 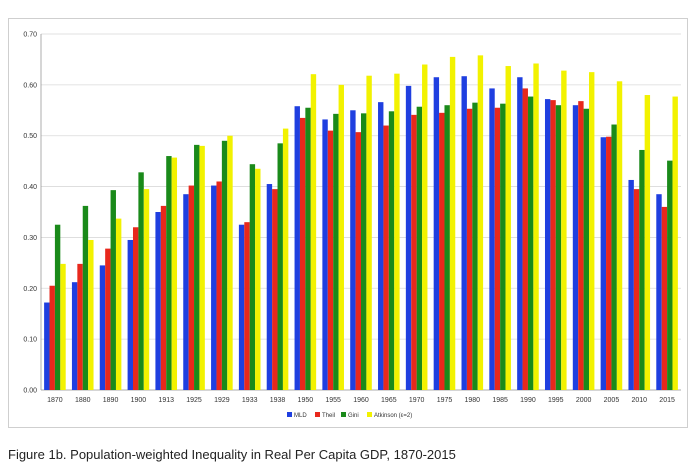 I want to click on bar-gini-2005, so click(x=614, y=257).